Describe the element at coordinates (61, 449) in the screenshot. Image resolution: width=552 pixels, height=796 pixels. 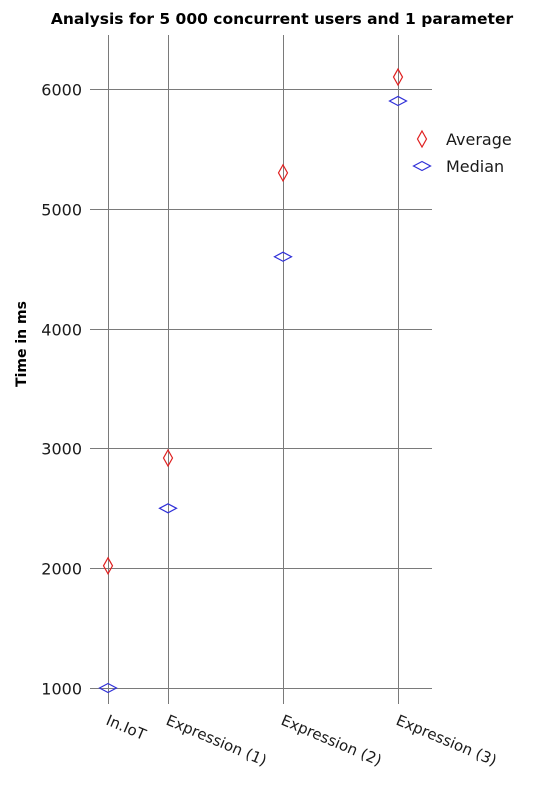
I see `y-tick-label: 3000` at that location.